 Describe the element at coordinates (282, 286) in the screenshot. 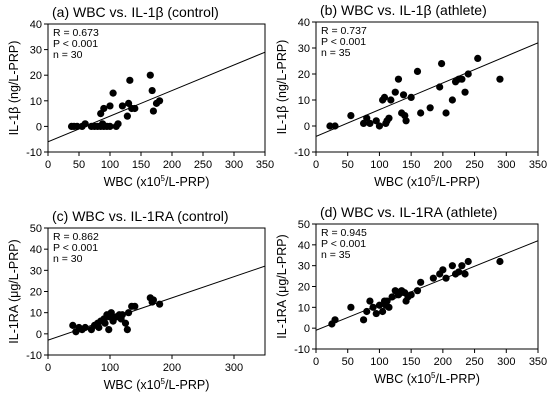

I see `y-axis-label: IL-1RA (μg/L-PRP)` at that location.